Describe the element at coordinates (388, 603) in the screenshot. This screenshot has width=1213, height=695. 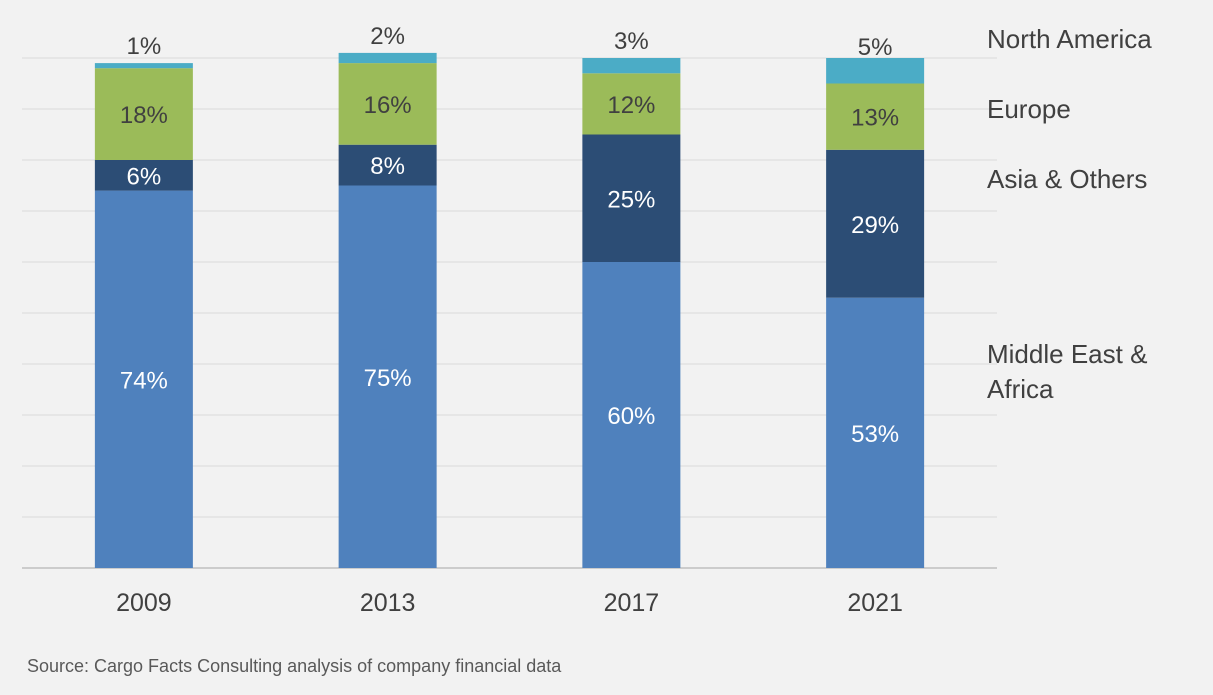
I see `x-tick-label: 2013` at that location.